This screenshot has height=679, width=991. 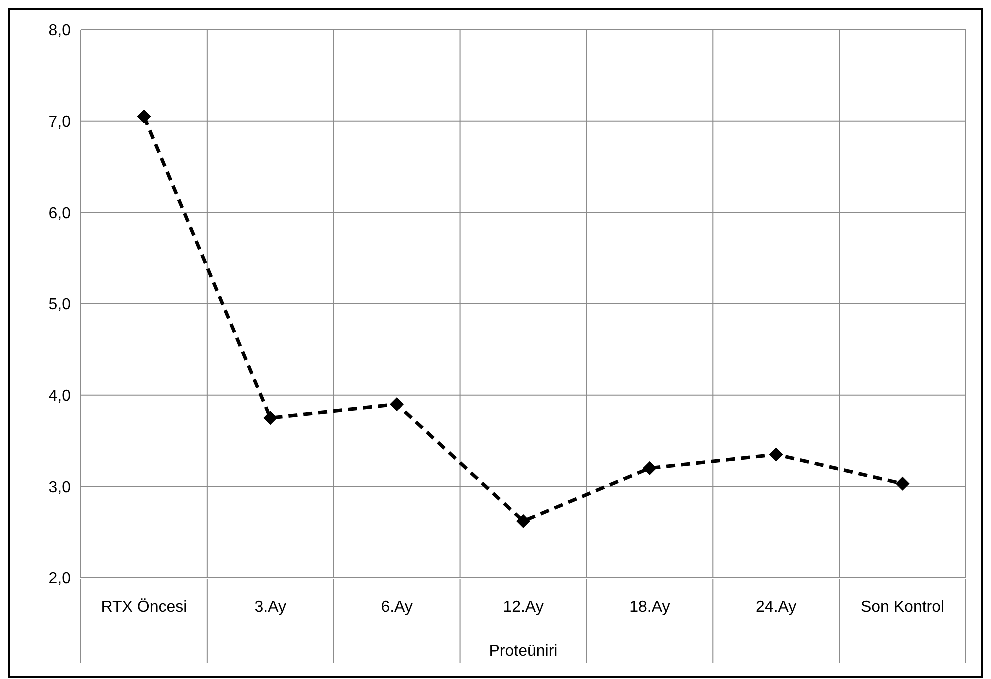 What do you see at coordinates (60, 31) in the screenshot?
I see `y-tick-label: 8,0` at bounding box center [60, 31].